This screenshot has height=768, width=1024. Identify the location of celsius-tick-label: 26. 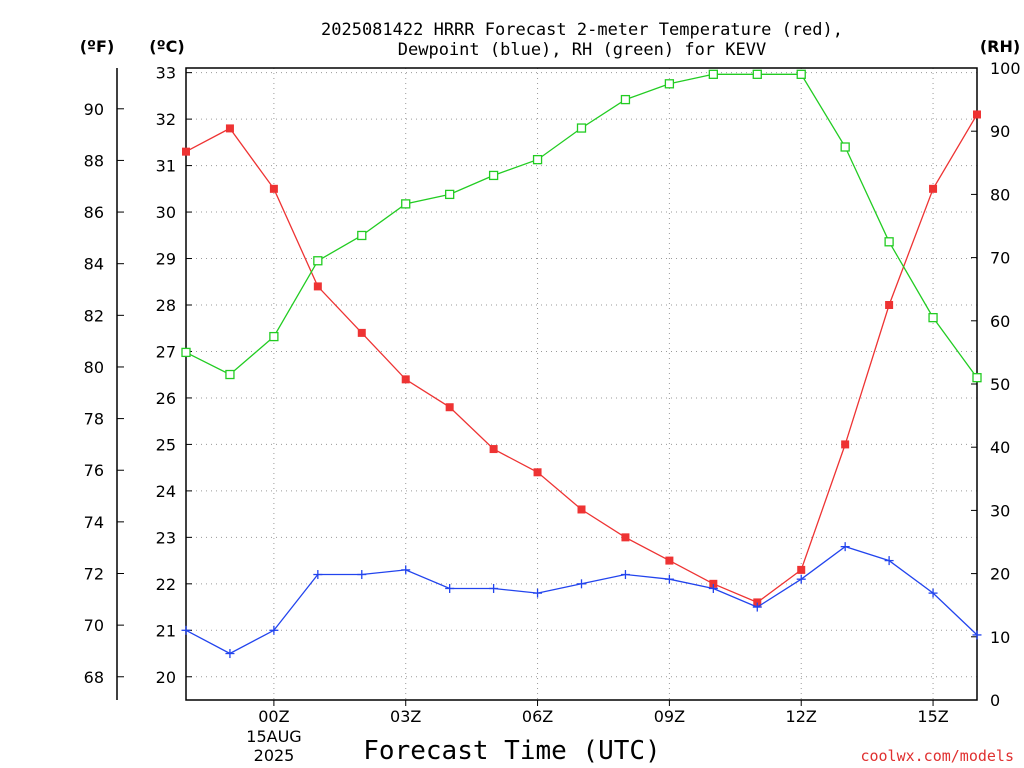
(166, 398).